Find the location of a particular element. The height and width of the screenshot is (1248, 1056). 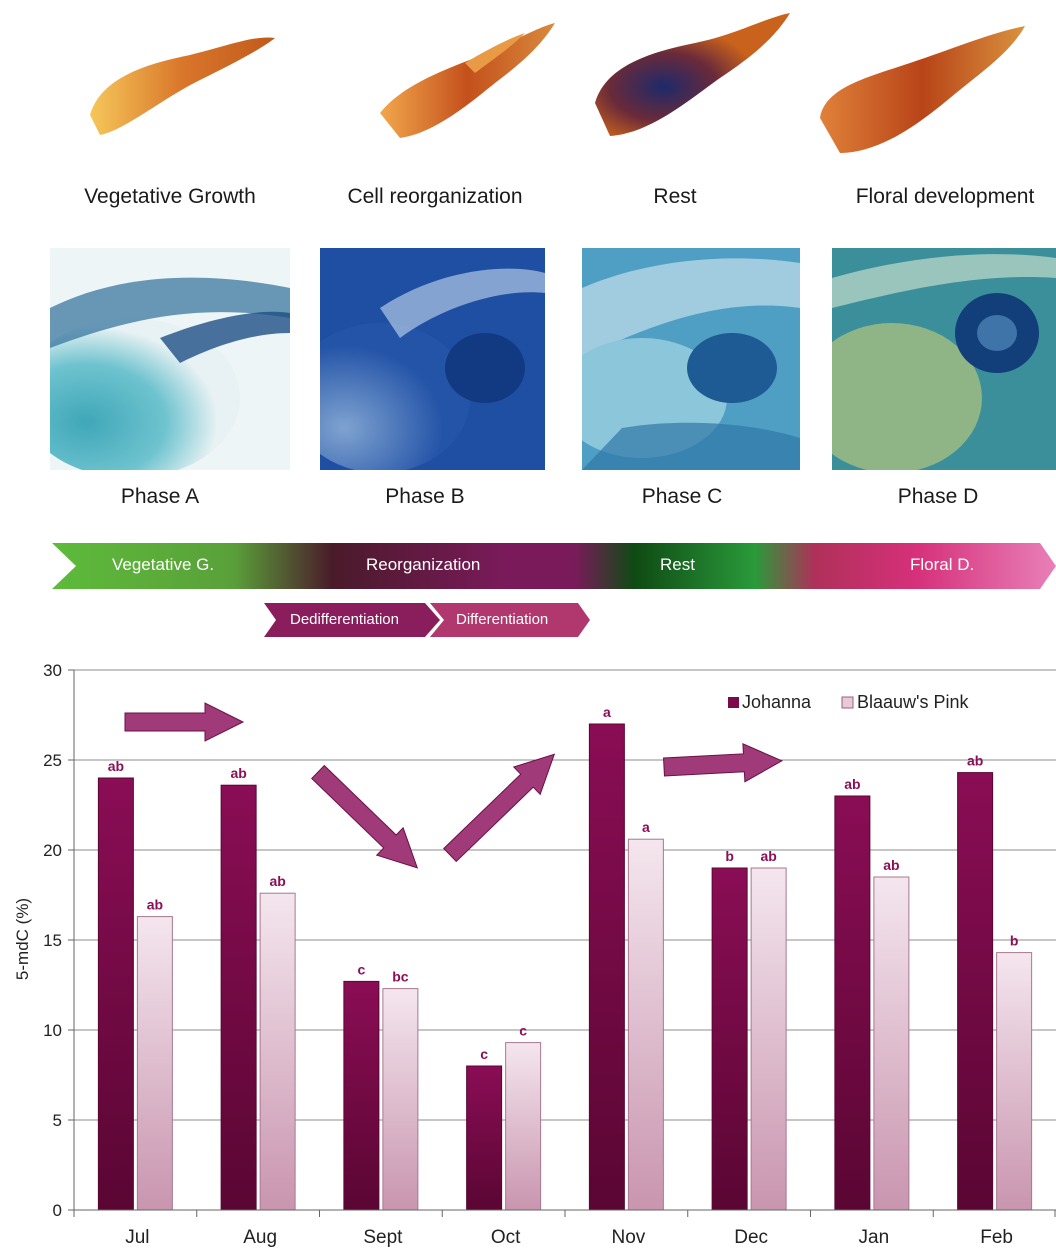

x-tick-label: Jul is located at coordinates (137, 1237).